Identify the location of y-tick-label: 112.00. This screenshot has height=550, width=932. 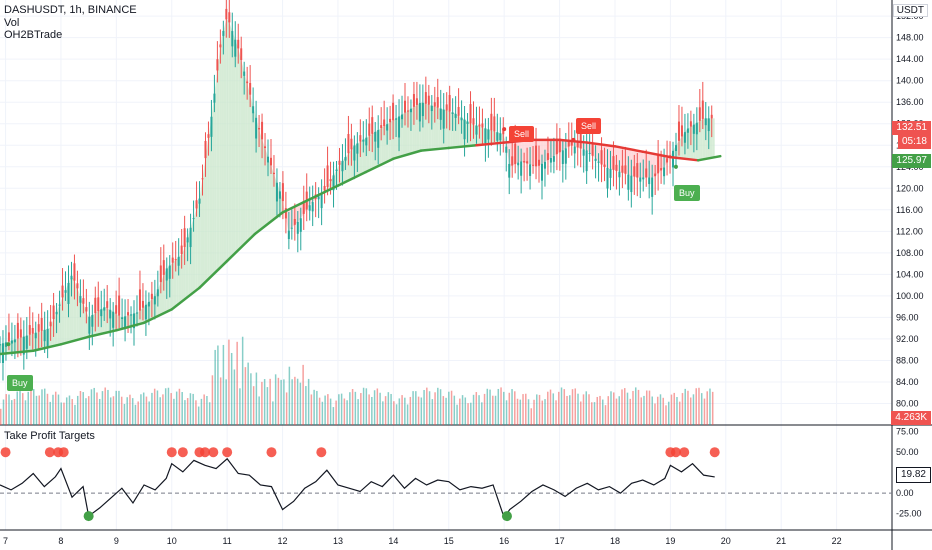
(909, 231).